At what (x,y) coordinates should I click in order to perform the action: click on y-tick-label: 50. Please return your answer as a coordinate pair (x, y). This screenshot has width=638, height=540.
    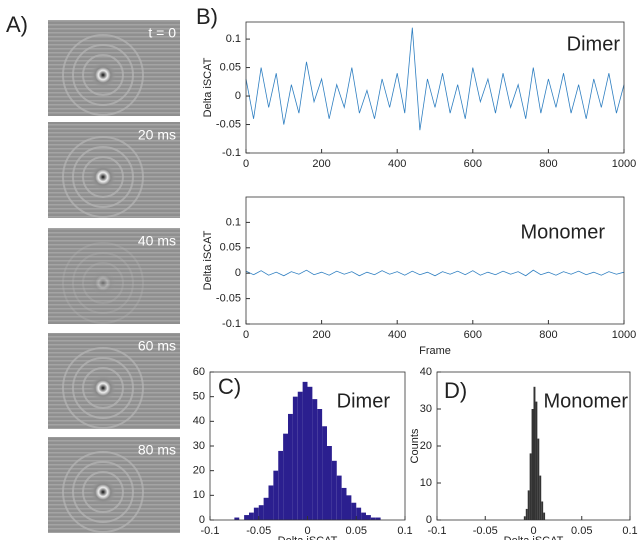
    Looking at the image, I should click on (199, 397).